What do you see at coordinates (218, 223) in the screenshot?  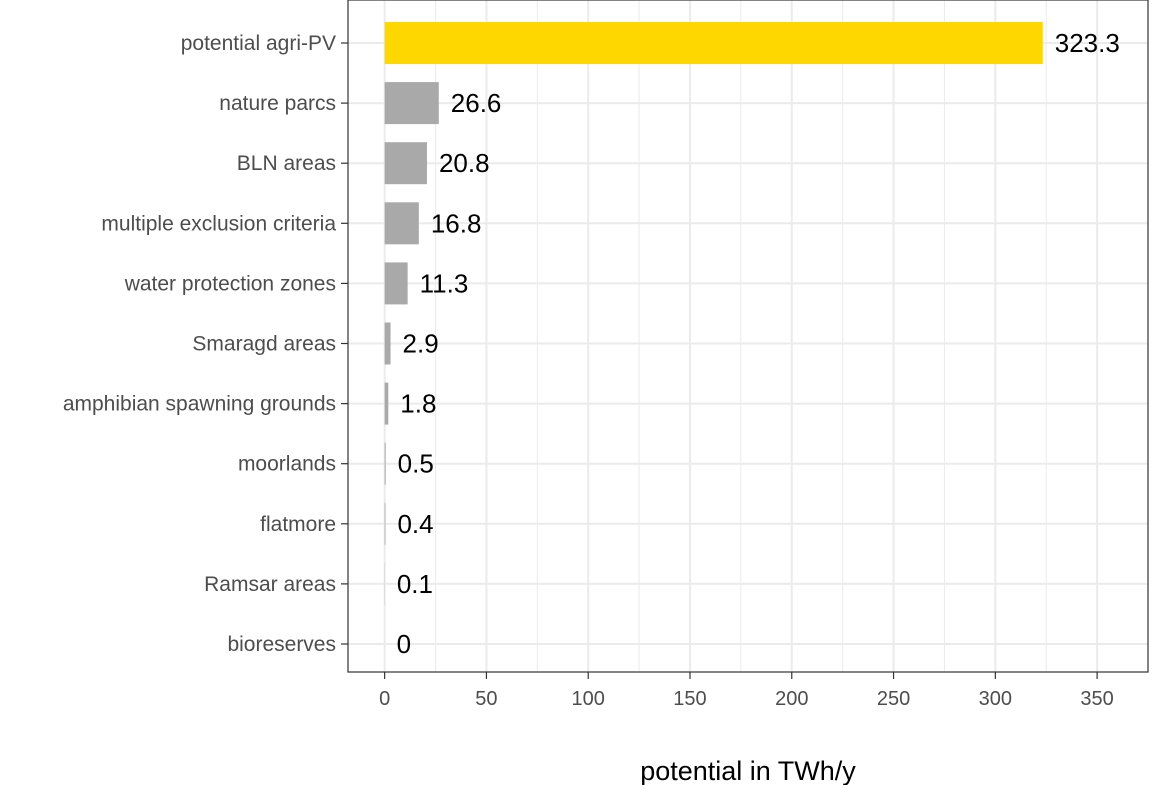 I see `category-label: multiple exclusion criteria` at bounding box center [218, 223].